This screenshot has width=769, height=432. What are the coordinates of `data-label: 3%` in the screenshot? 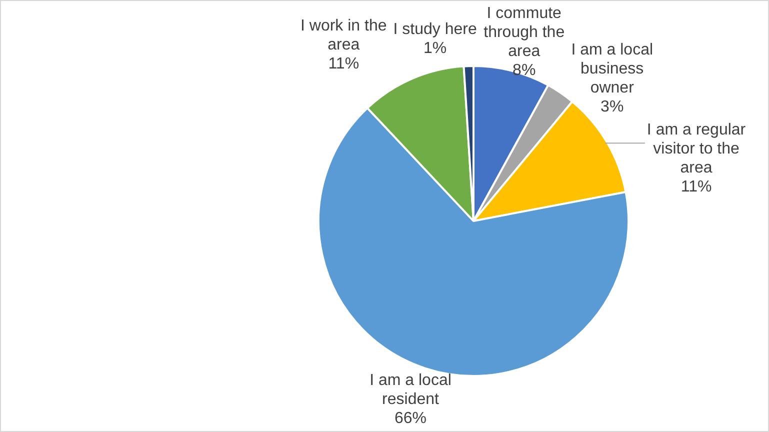 It's located at (612, 107).